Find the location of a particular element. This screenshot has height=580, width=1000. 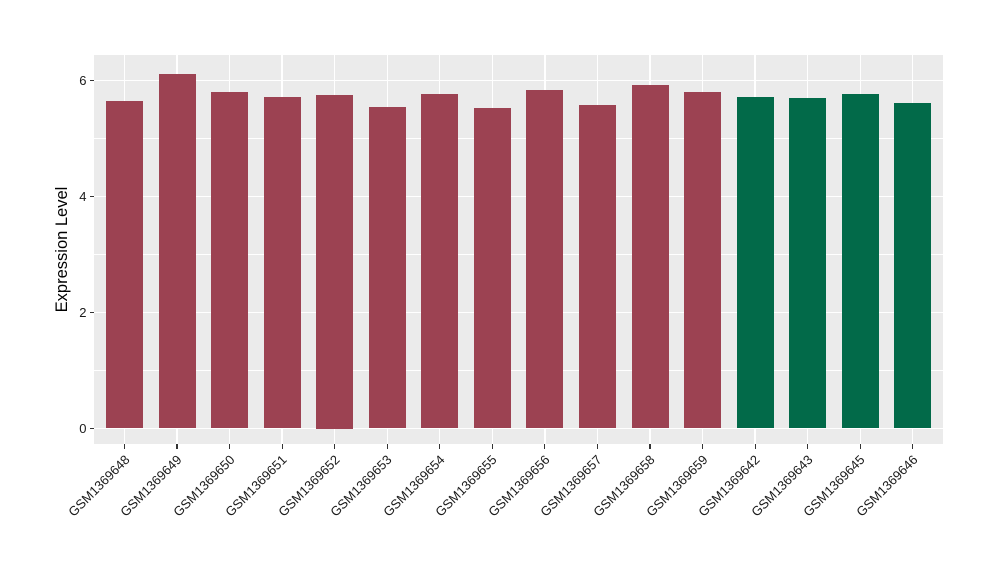

y-tick-label: 0 is located at coordinates (83, 428).